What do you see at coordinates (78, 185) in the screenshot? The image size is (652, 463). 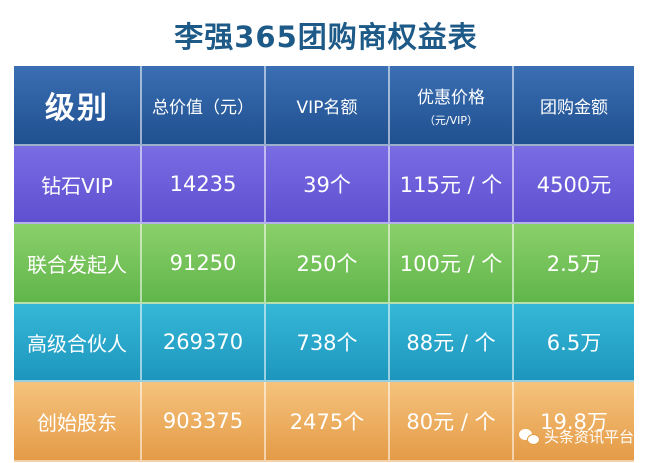 I see `row-level: 钻石VIP` at bounding box center [78, 185].